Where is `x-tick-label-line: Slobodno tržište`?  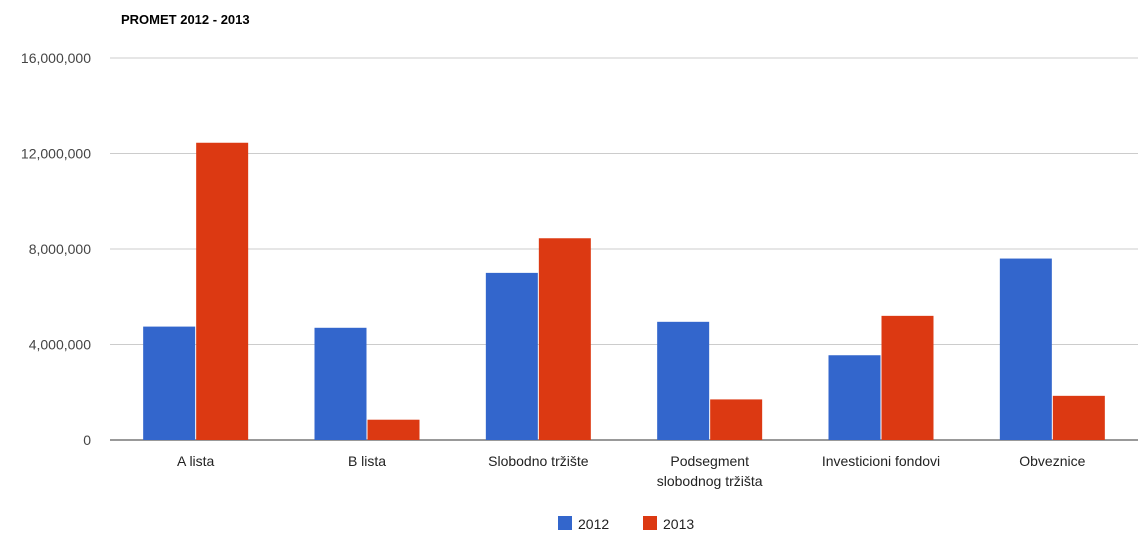 x-tick-label-line: Slobodno tržište is located at coordinates (538, 461).